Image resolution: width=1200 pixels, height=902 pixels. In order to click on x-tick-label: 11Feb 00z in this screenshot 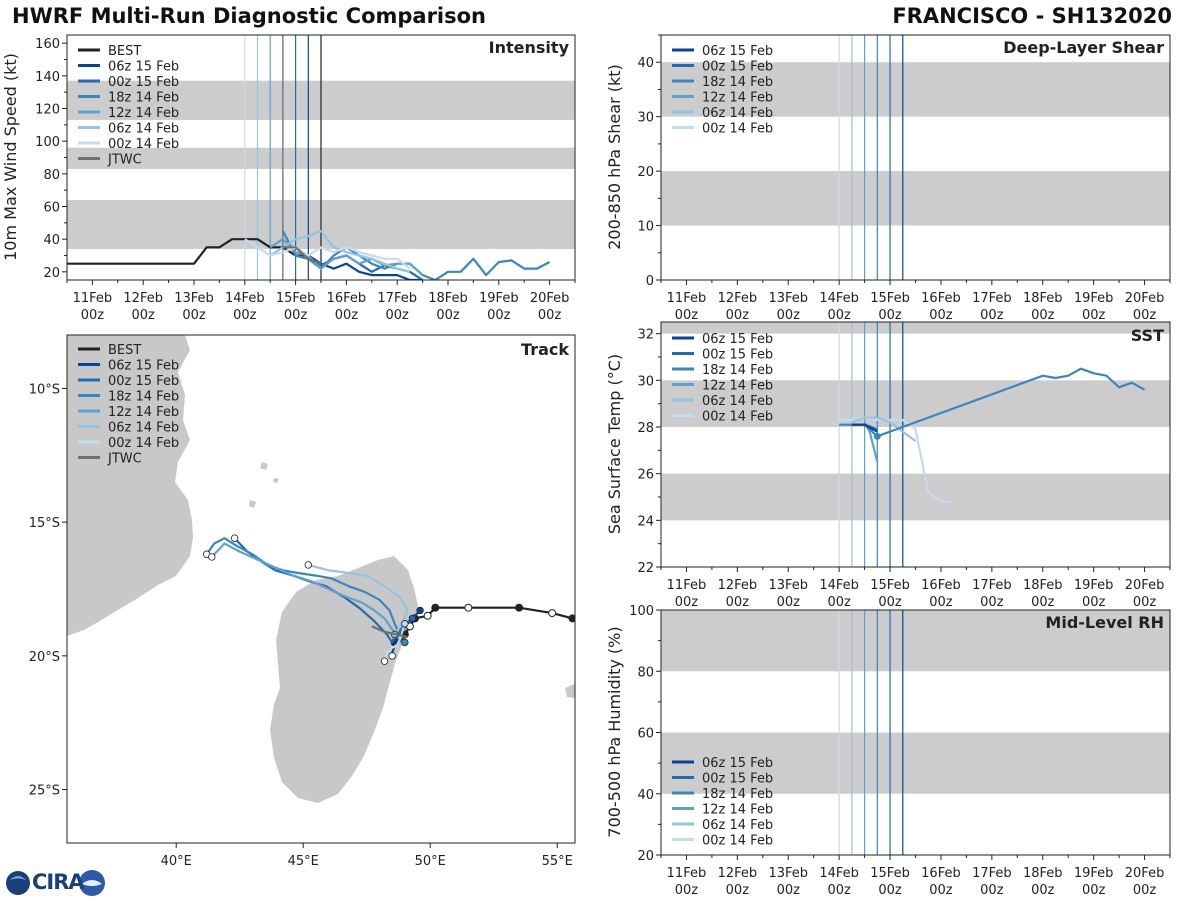, I will do `click(687, 594)`.